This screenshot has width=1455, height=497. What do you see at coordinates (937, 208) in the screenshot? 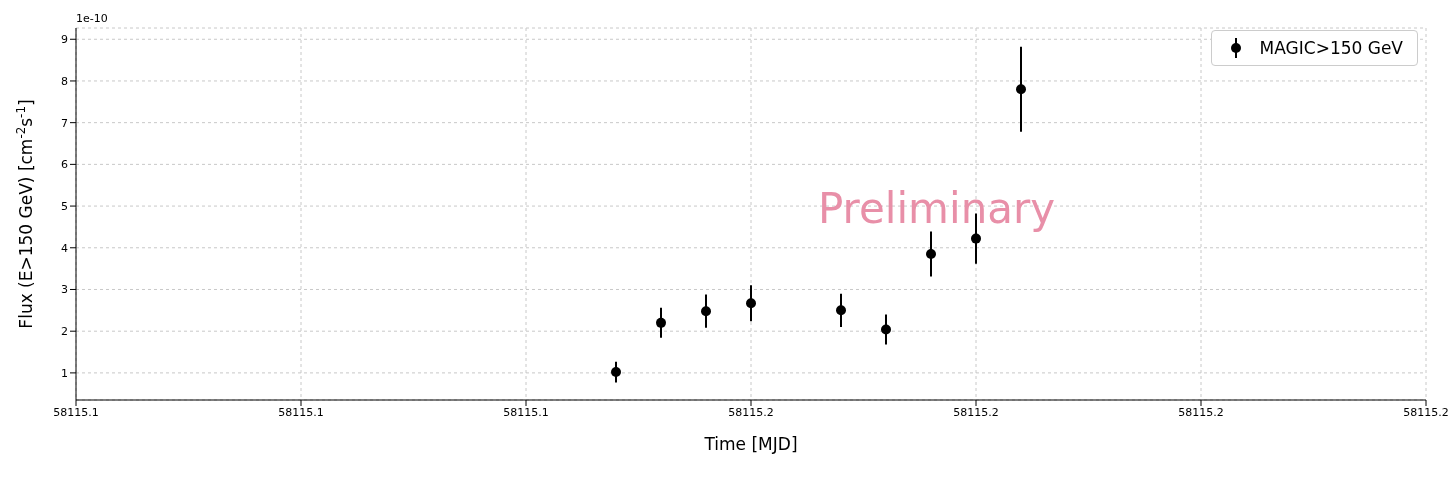
I see `annotation: Preliminary` at bounding box center [937, 208].